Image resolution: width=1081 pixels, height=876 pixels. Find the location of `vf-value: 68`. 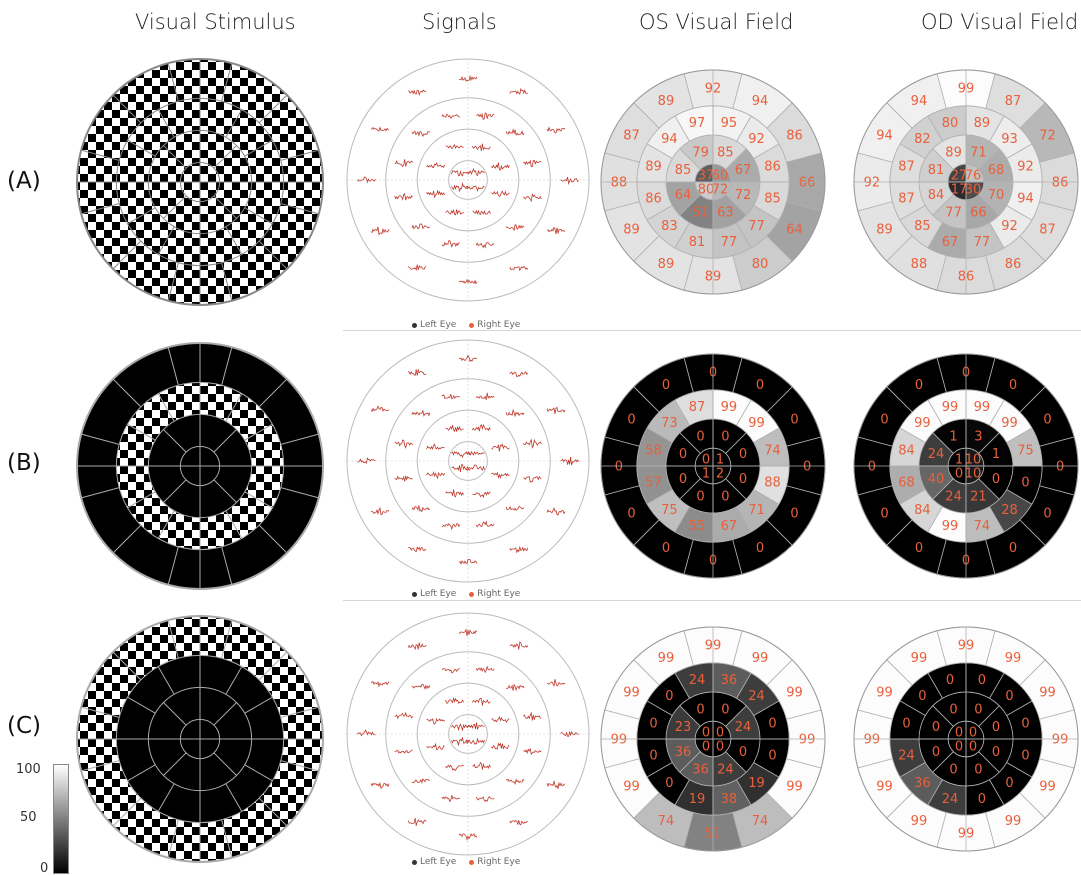

vf-value: 68 is located at coordinates (906, 482).